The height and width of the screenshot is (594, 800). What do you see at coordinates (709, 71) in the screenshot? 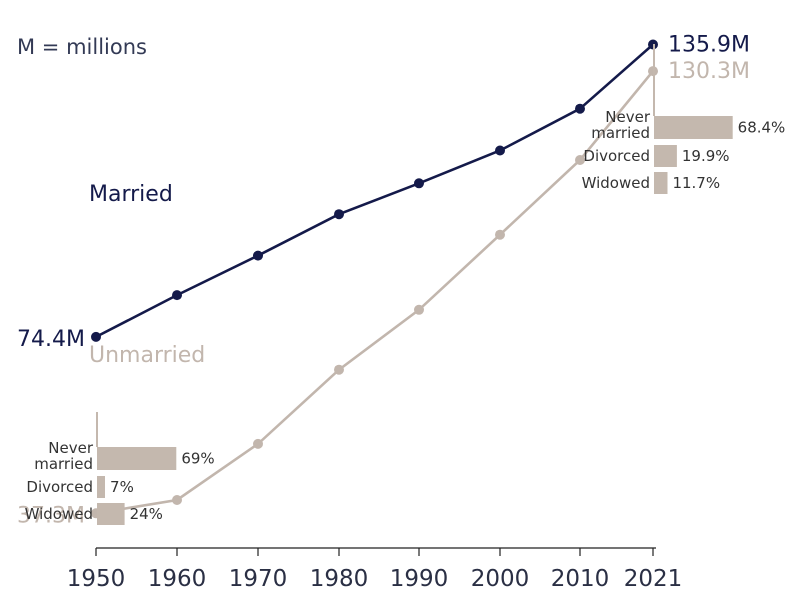
I see `unmarried-end-label: 130.3M` at bounding box center [709, 71].